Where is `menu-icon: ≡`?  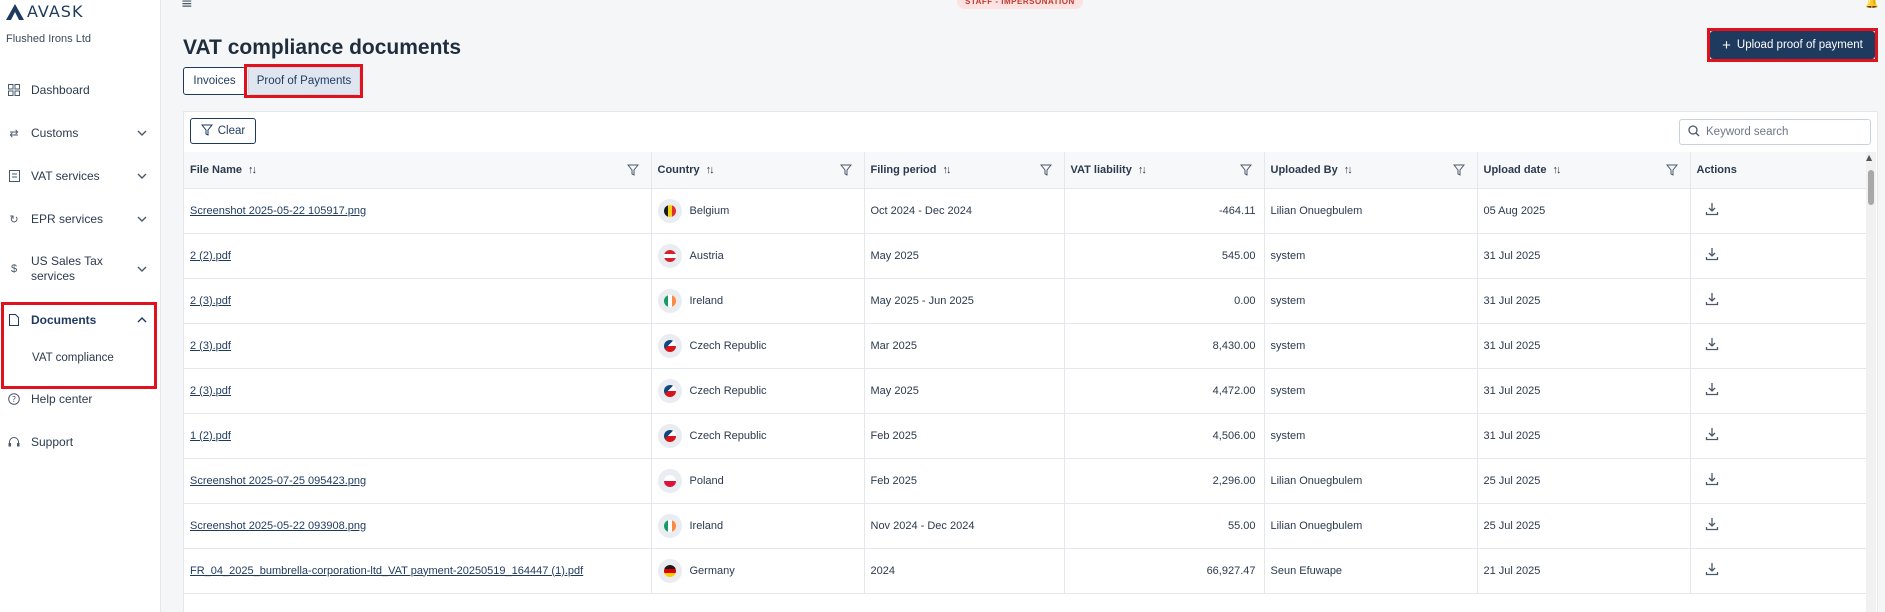
menu-icon: ≡ is located at coordinates (187, 6).